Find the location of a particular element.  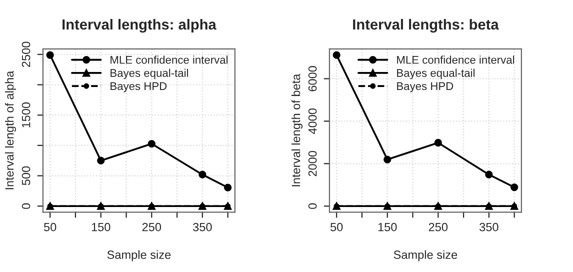

y-axis-title: Interval length of beta is located at coordinates (296, 130).